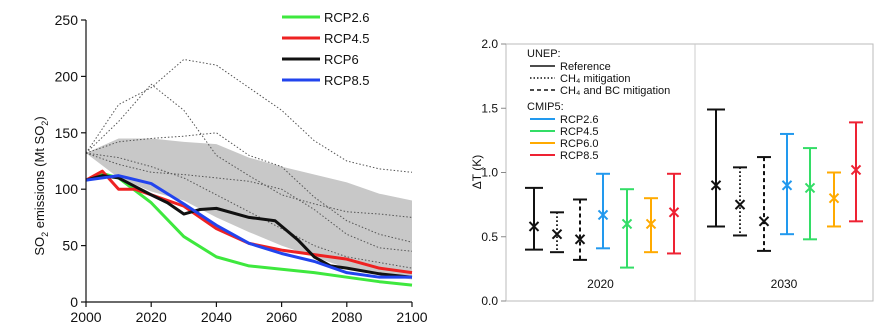 The image size is (879, 332). I want to click on errorbar-2030-ch-and-bc-mitigation, so click(764, 204).